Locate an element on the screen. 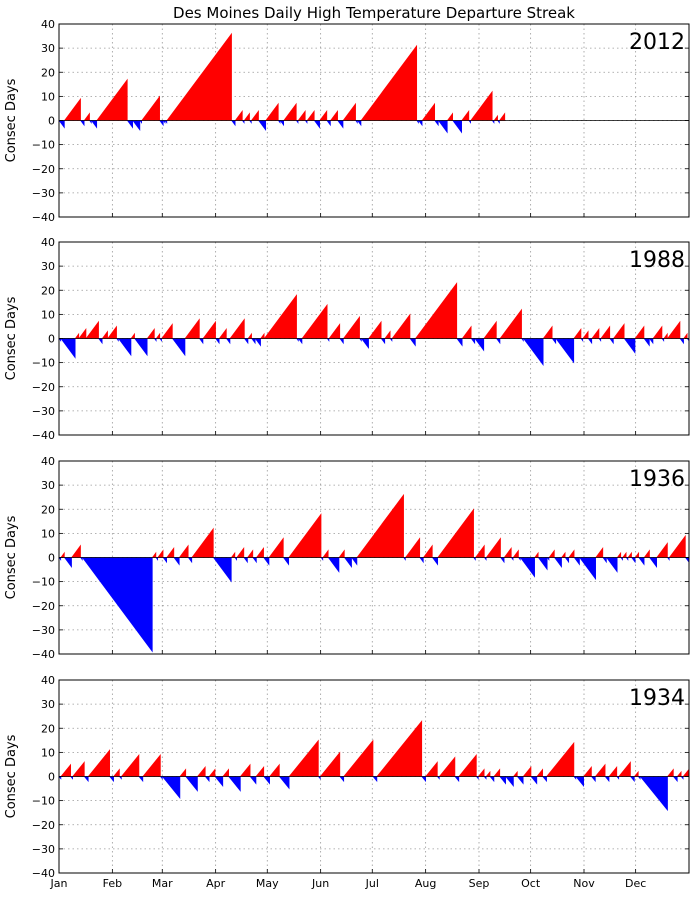  y-tick-label: −10 is located at coordinates (43, 145).